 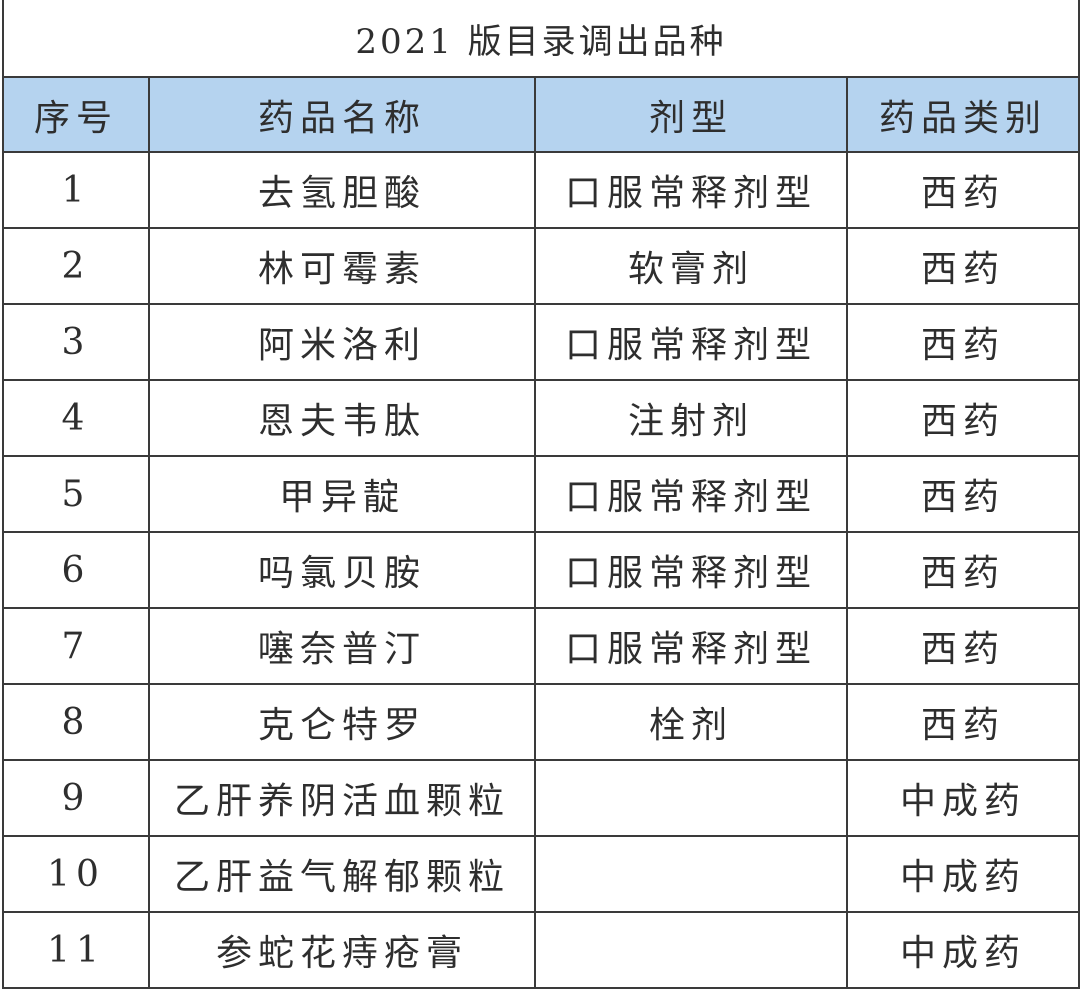 I want to click on table-row: 6 吗氯贝胺 口服常释剂型 西药, so click(x=541, y=570).